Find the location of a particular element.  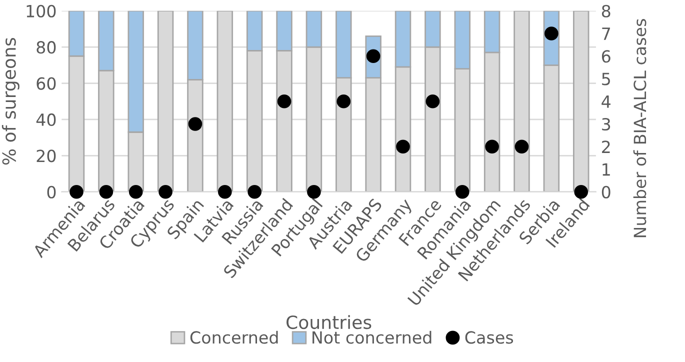

y-tick-label: 40 is located at coordinates (46, 119).